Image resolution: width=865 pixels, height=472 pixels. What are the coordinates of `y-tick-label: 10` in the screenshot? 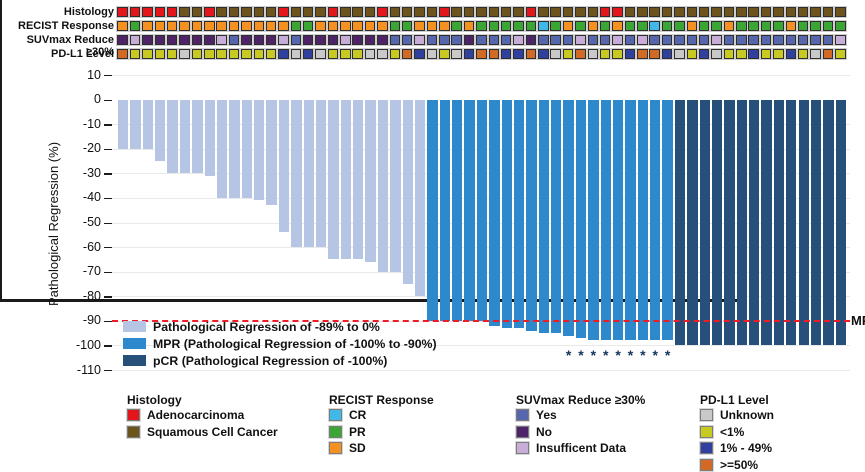 It's located at (94, 74).